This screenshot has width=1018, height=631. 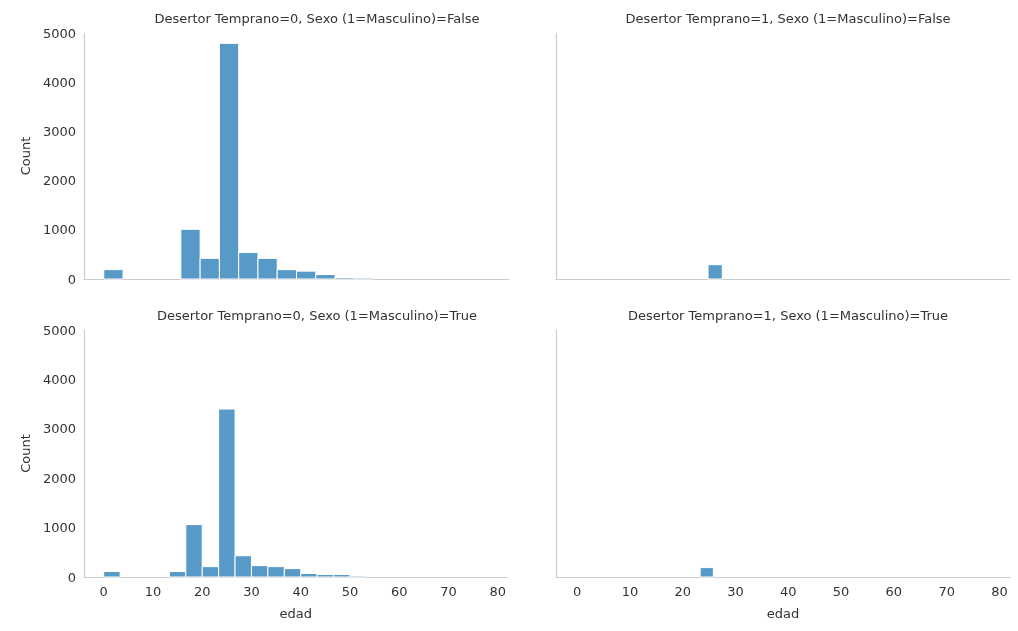 What do you see at coordinates (317, 18) in the screenshot?
I see `chart-title: Desertor Temprano=0, Sexo (1=Masculino)=False` at bounding box center [317, 18].